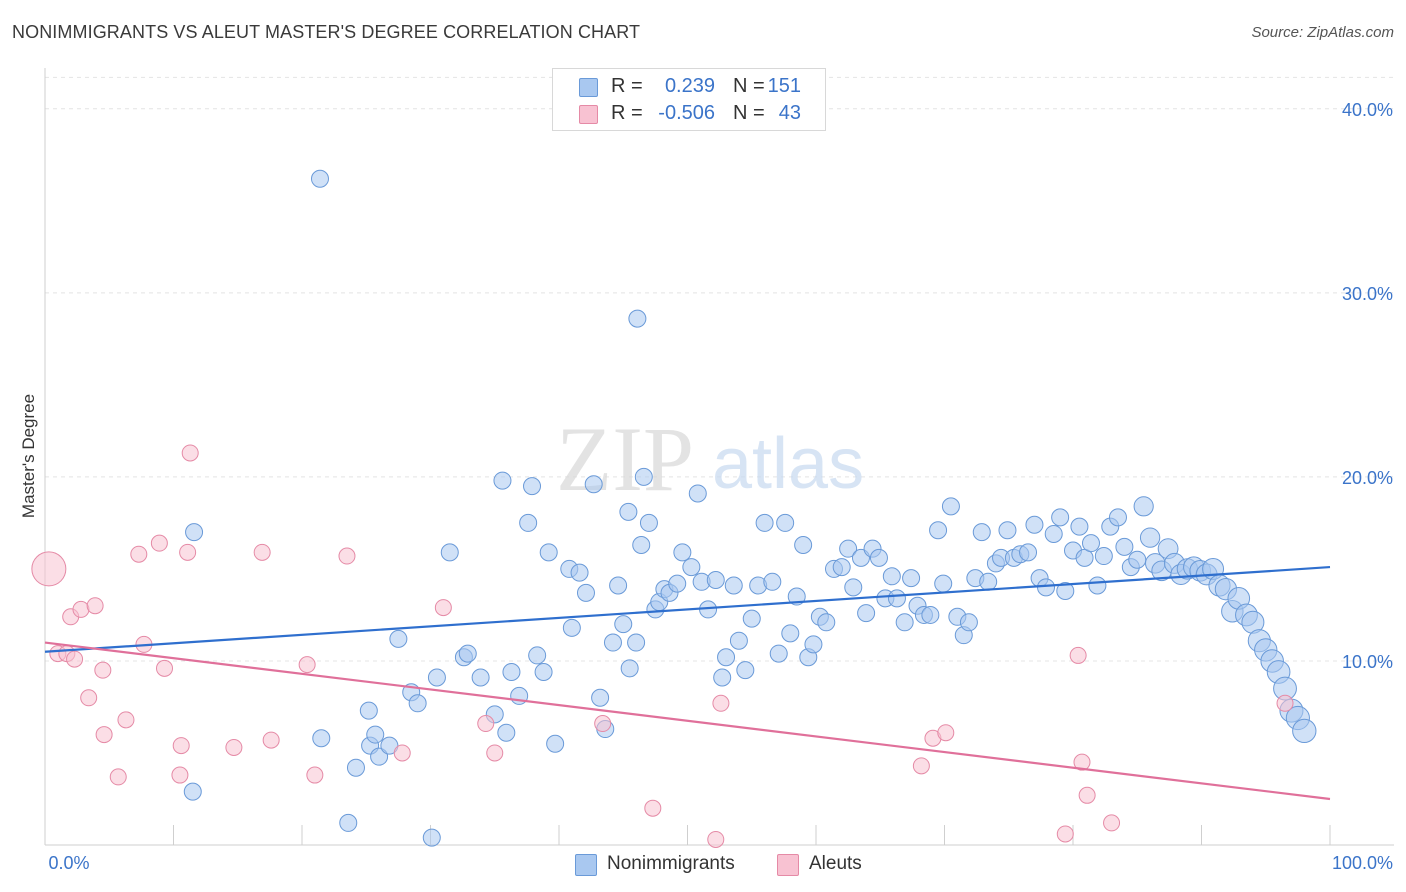 Image resolution: width=1406 pixels, height=892 pixels. What do you see at coordinates (703, 865) in the screenshot?
I see `series-legend: Nonimmigrants Aleuts` at bounding box center [703, 865].